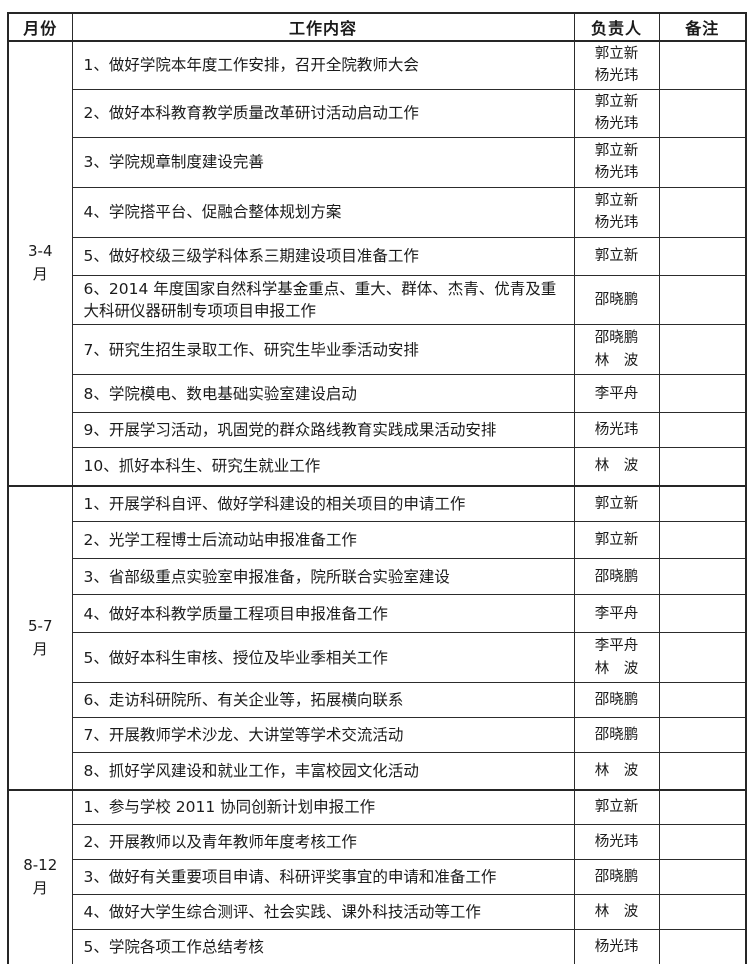 Image resolution: width=750 pixels, height=964 pixels. Describe the element at coordinates (323, 807) in the screenshot. I see `content-cell: 1、参与学校 2011 协同创新计划申报工作` at that location.